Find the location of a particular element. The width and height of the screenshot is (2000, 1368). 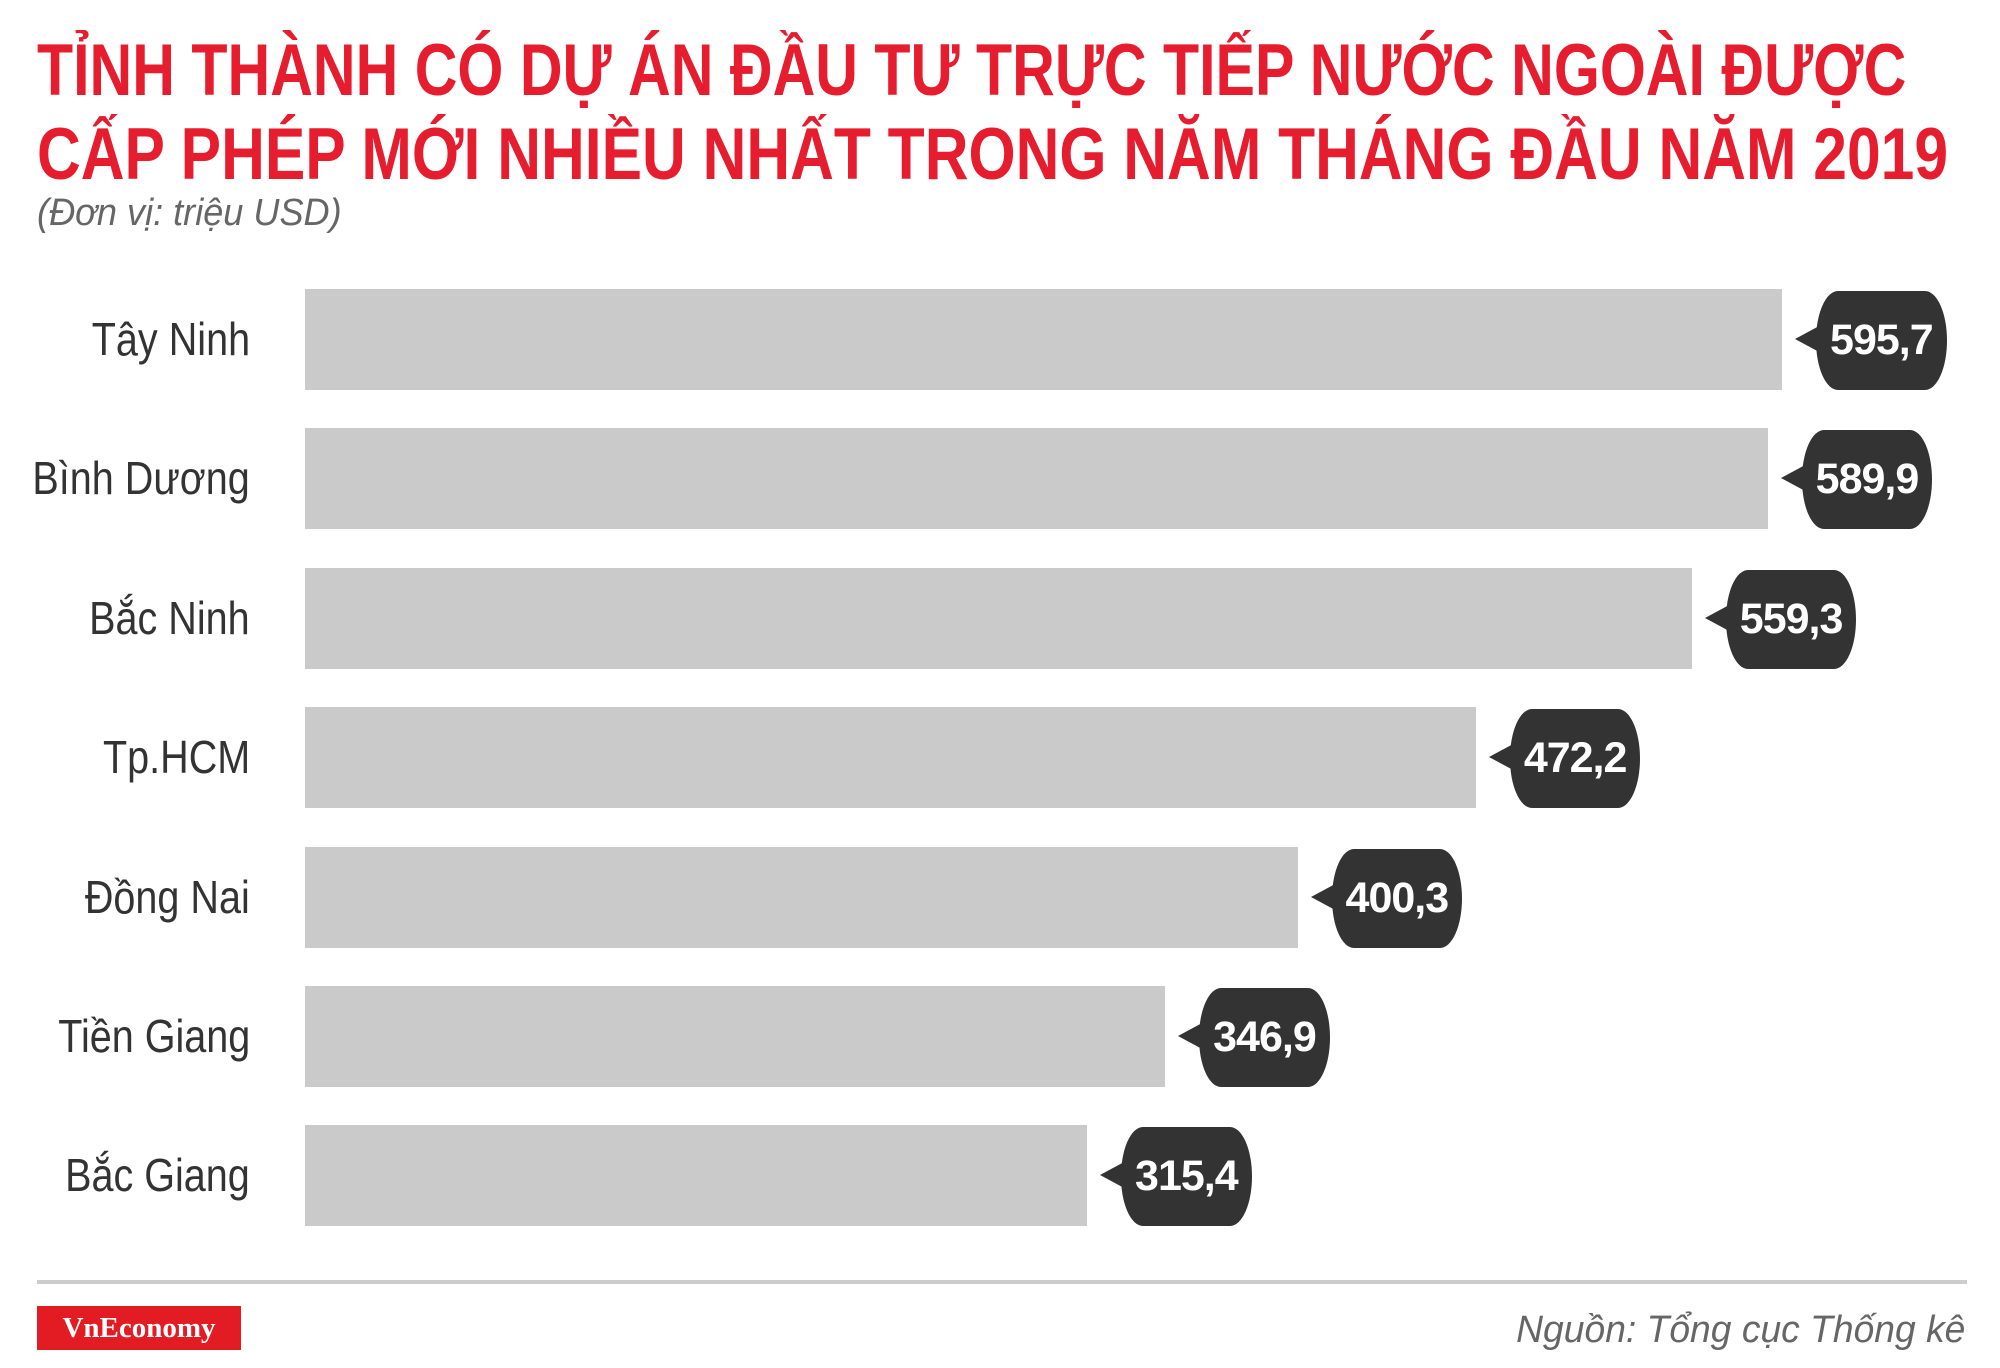

category-label: Bắc Ninh is located at coordinates (169, 617).